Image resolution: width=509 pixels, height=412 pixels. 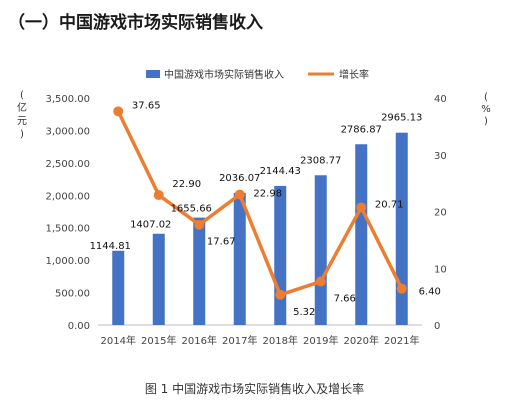 What do you see at coordinates (67, 131) in the screenshot?
I see `y-left-tick-label: 3,000.00` at bounding box center [67, 131].